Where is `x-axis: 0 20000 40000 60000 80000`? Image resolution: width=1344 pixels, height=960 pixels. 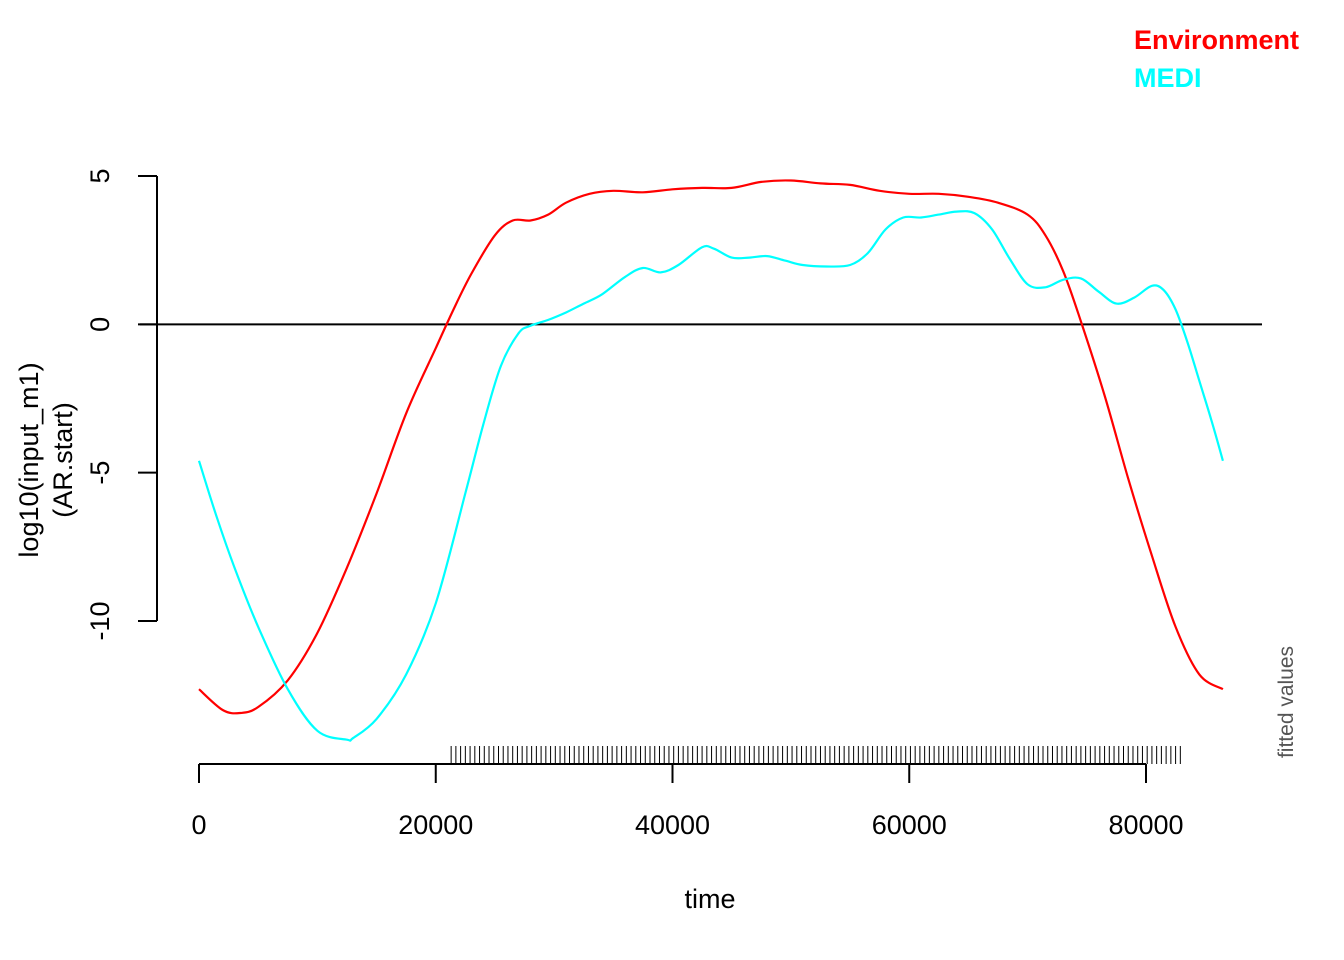 x-axis: 0 20000 40000 60000 80000 is located at coordinates (687, 801).